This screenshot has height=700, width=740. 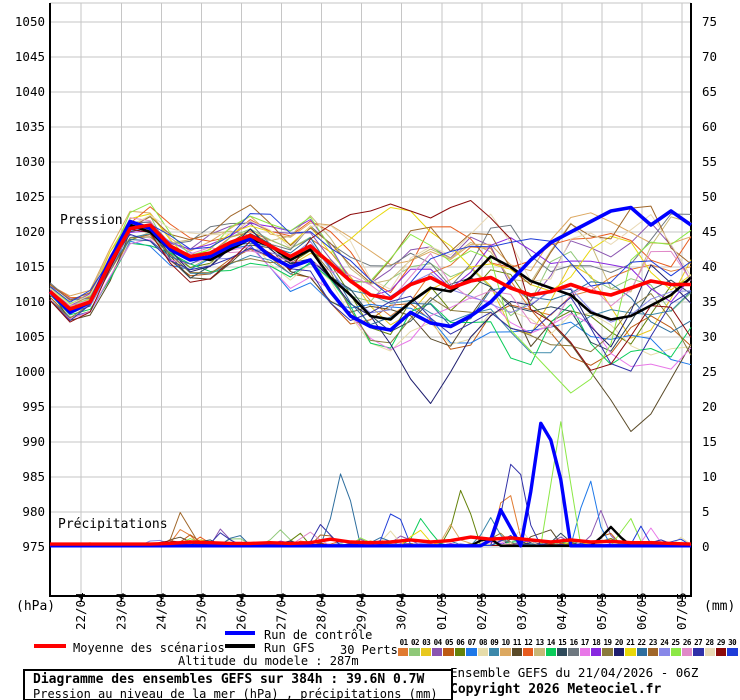 I want to click on perturbation-number: 11, so click(x=517, y=642).